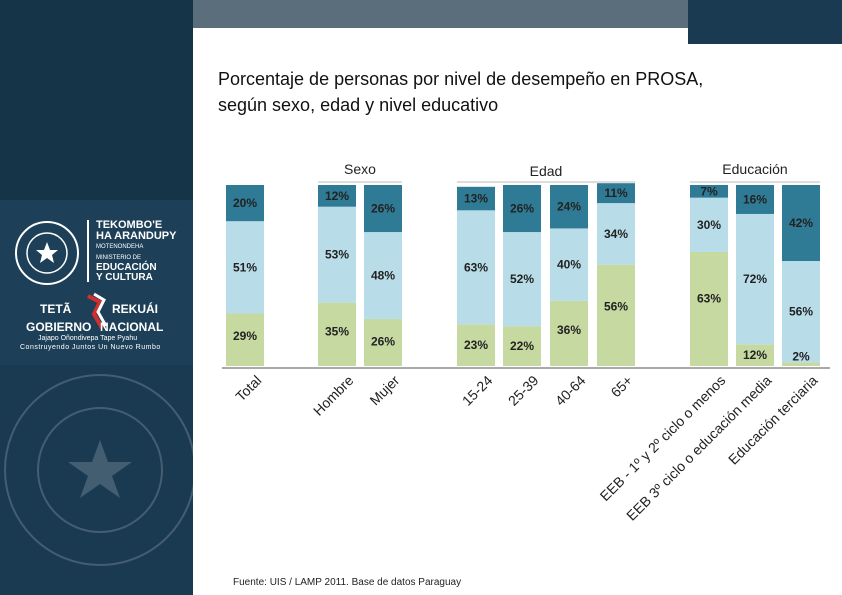 The image size is (842, 595). Describe the element at coordinates (801, 356) in the screenshot. I see `data-label-nivel-bajo-educaci-n-terciaria: 2%` at that location.